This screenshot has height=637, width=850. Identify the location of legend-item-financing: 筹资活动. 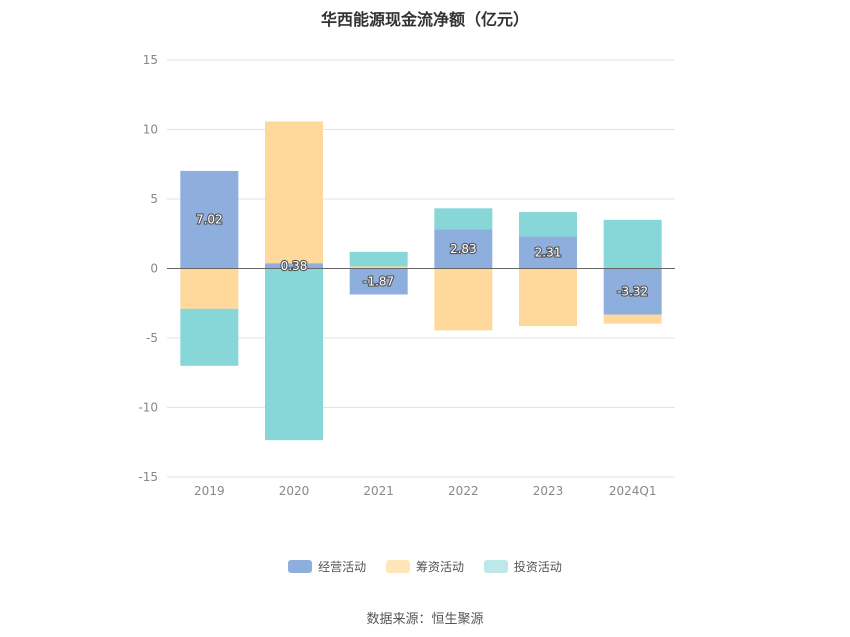
(424, 566).